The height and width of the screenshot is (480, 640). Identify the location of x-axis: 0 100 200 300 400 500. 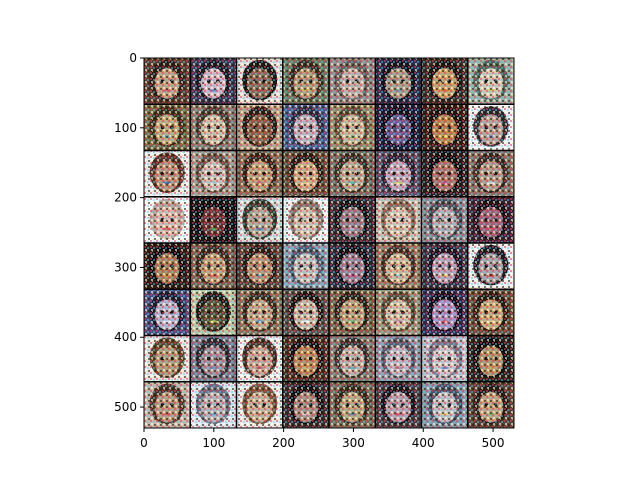
(322, 439).